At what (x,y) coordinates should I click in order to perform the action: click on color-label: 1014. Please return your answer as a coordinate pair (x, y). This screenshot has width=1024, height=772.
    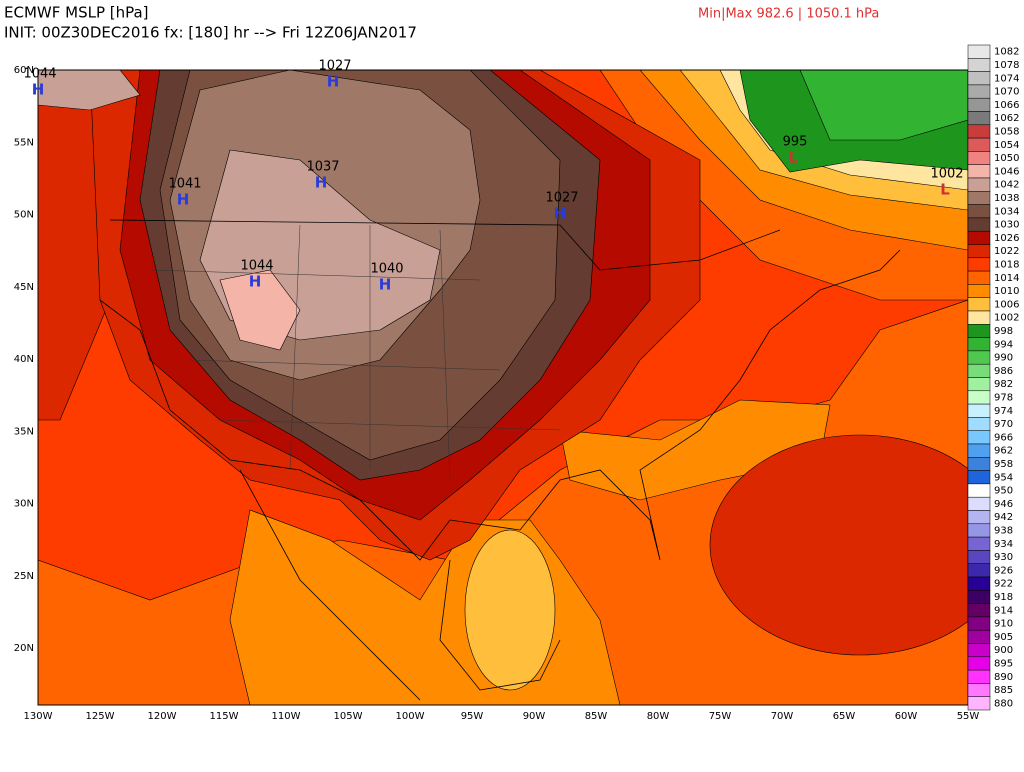
    Looking at the image, I should click on (1006, 278).